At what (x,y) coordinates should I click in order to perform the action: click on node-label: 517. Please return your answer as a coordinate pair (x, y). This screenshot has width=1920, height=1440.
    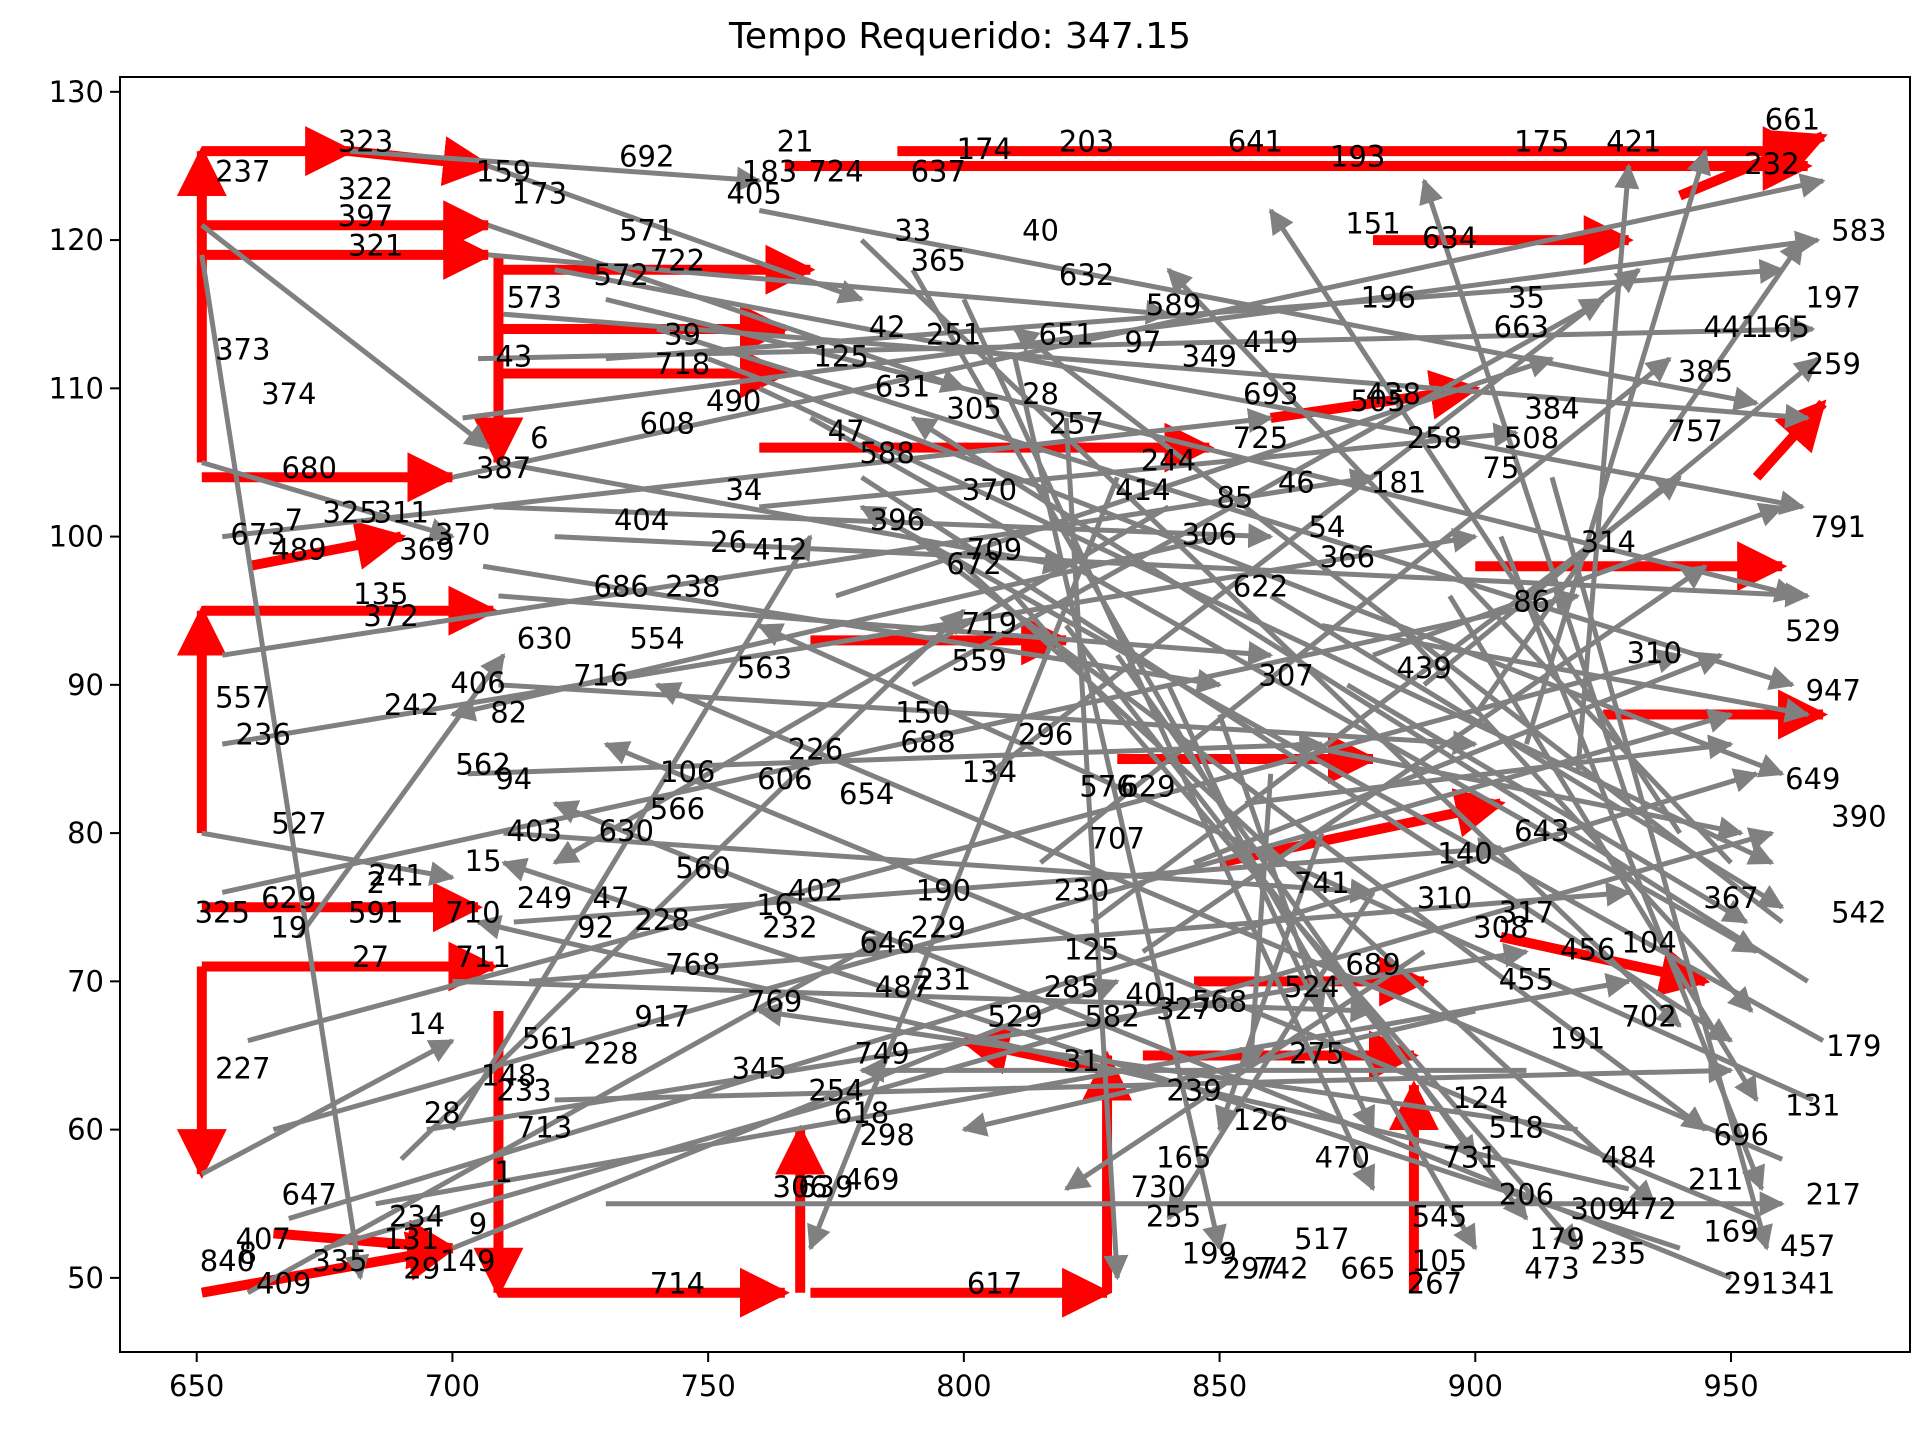
    Looking at the image, I should click on (1321, 1239).